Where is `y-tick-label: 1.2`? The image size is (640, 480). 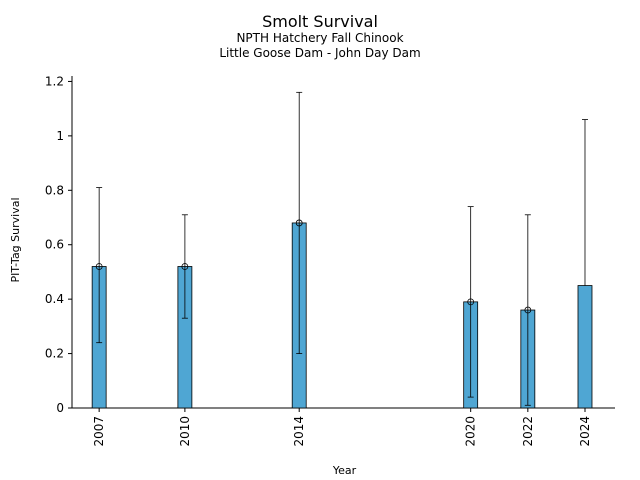 y-tick-label: 1.2 is located at coordinates (54, 81).